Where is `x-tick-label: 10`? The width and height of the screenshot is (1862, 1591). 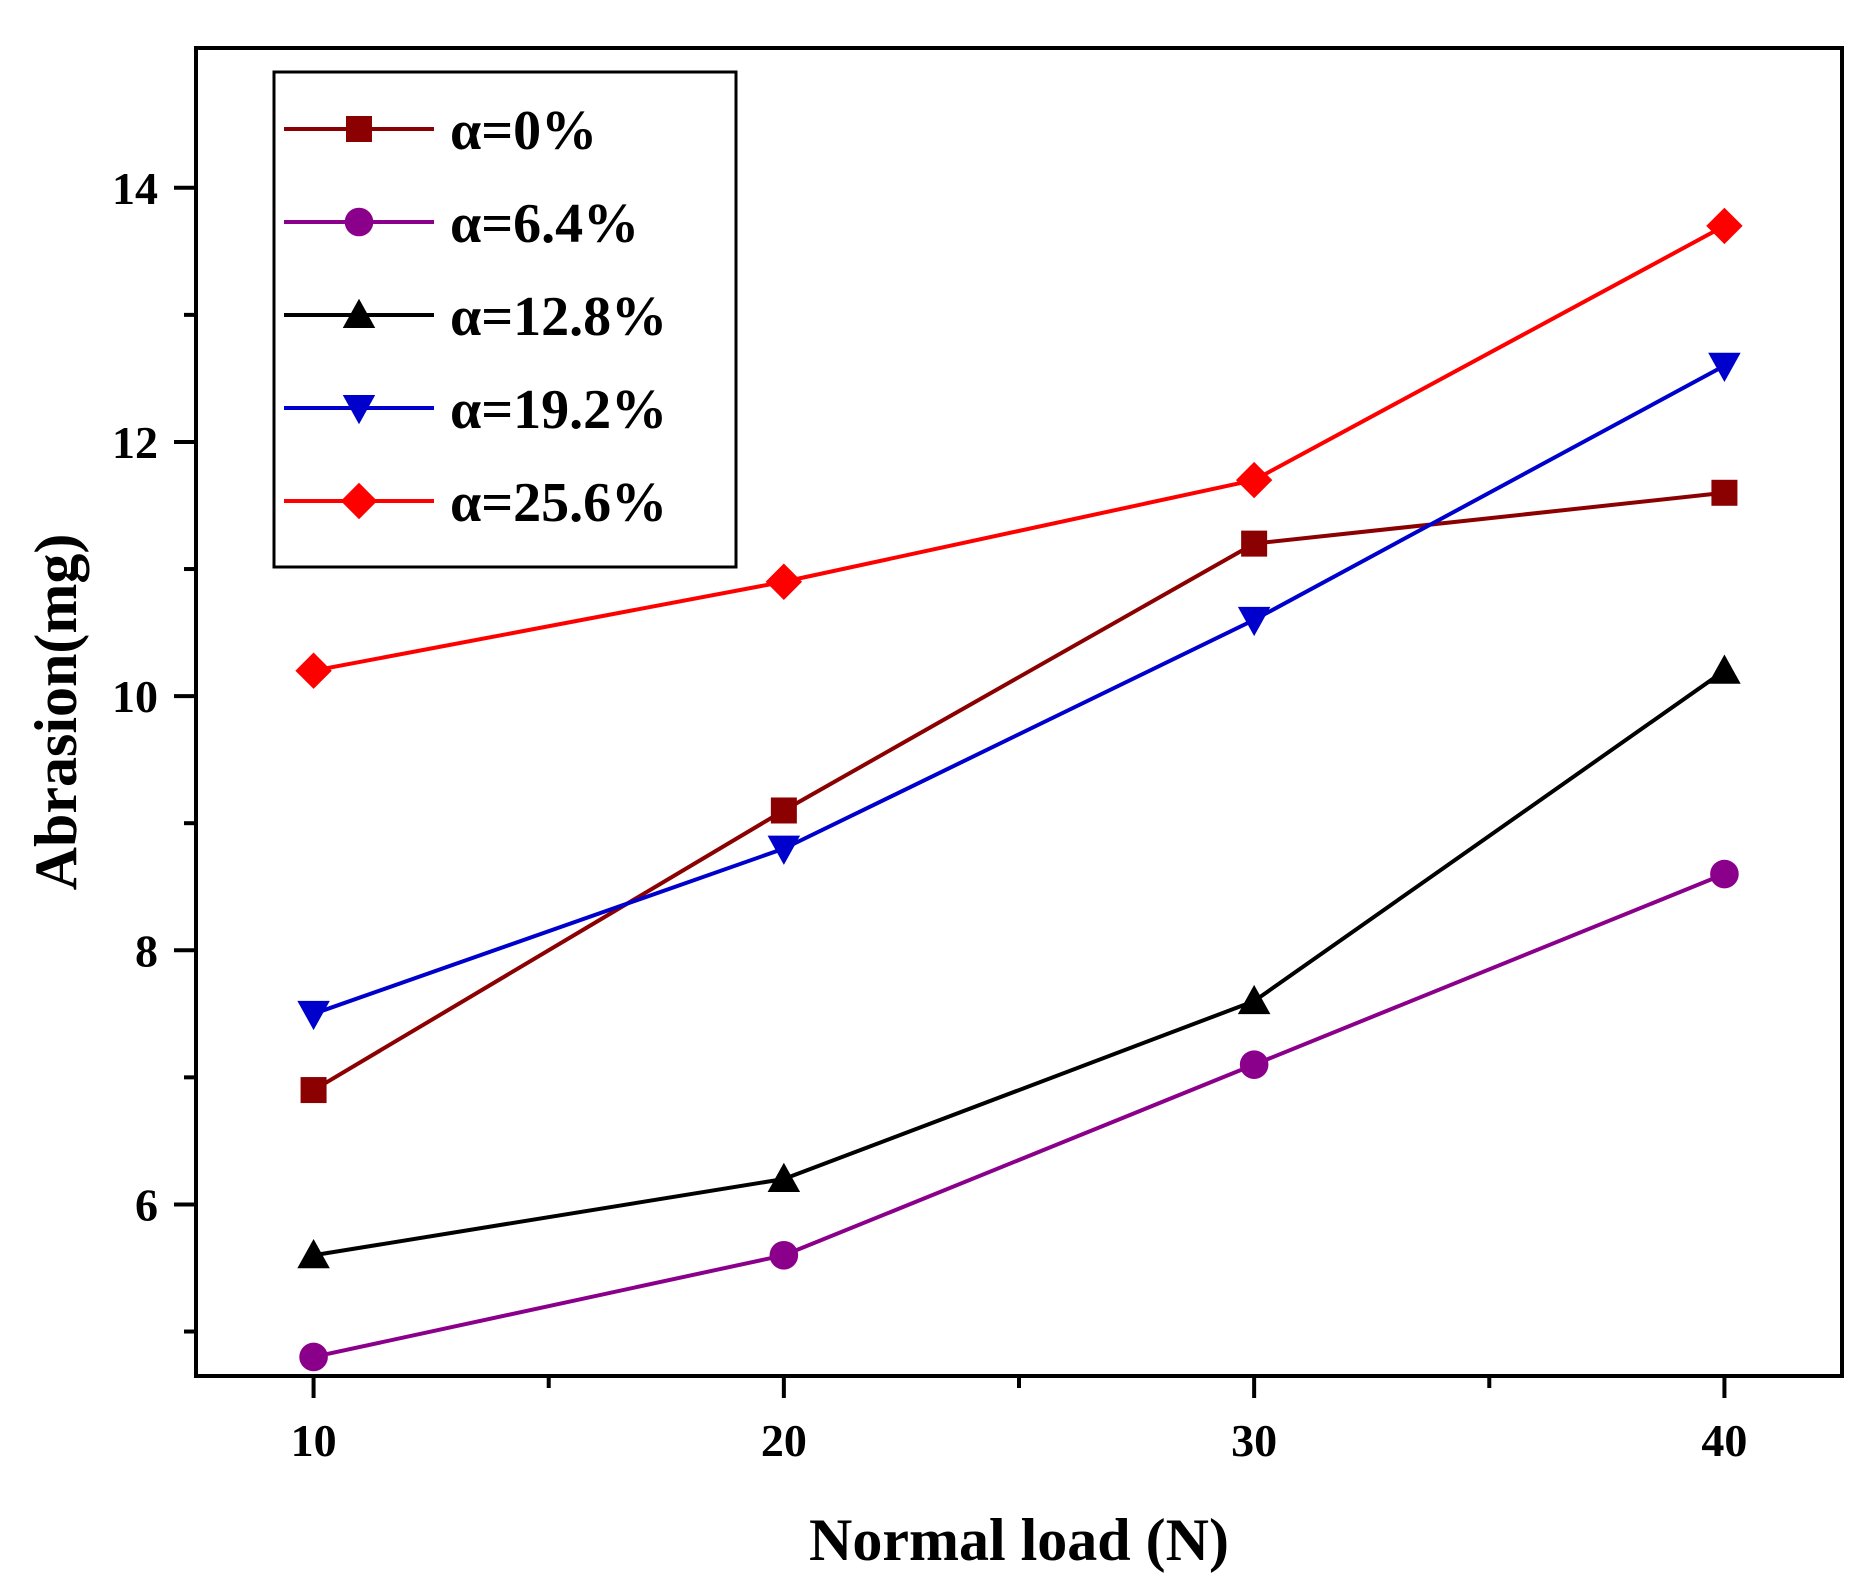 x-tick-label: 10 is located at coordinates (314, 1440).